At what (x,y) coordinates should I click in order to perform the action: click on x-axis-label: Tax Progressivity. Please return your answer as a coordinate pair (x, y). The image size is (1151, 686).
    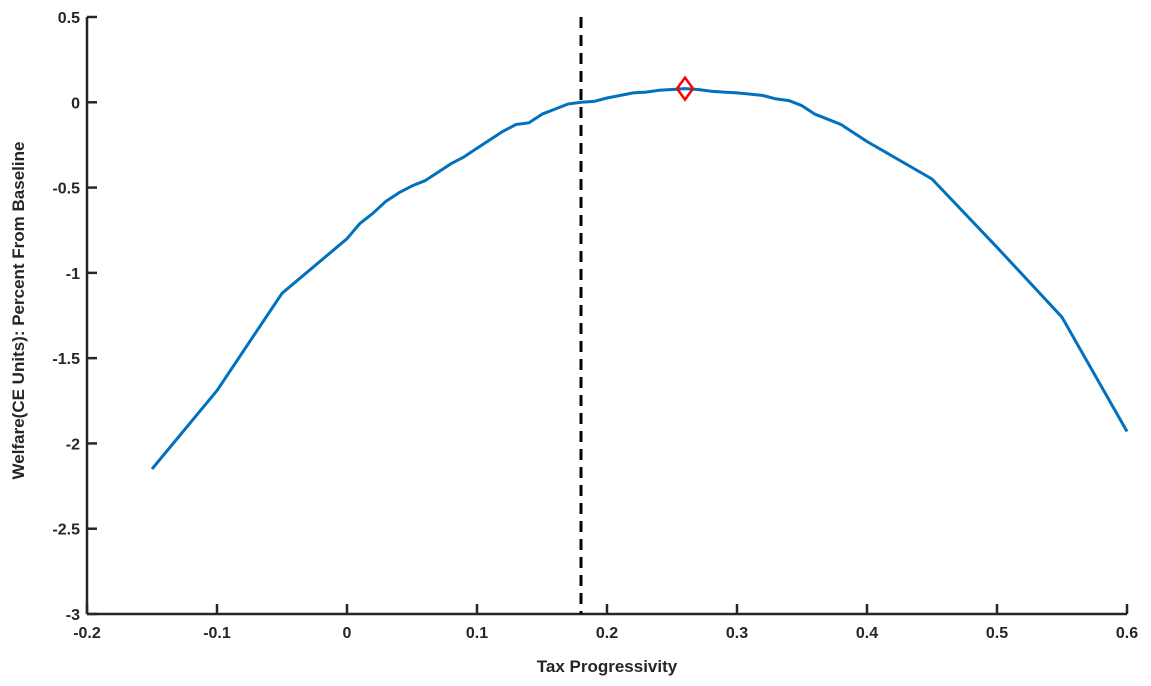
    Looking at the image, I should click on (607, 666).